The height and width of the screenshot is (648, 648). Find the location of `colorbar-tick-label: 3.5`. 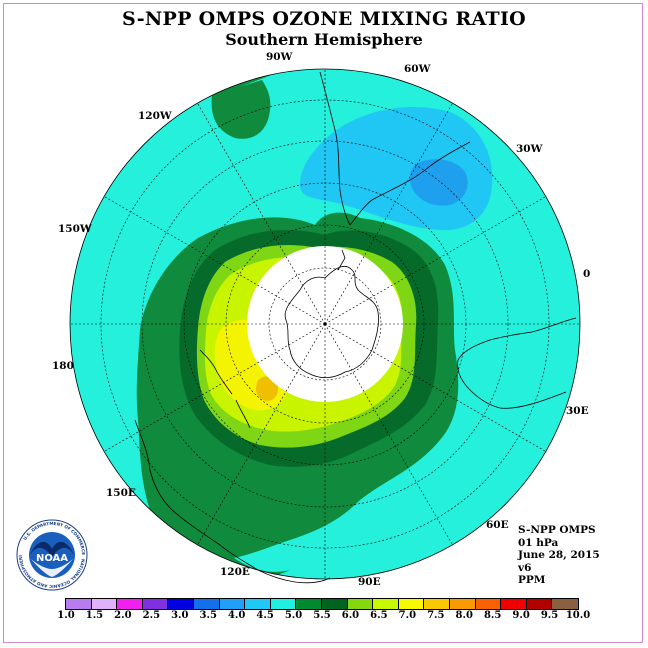

colorbar-tick-label: 3.5 is located at coordinates (208, 615).